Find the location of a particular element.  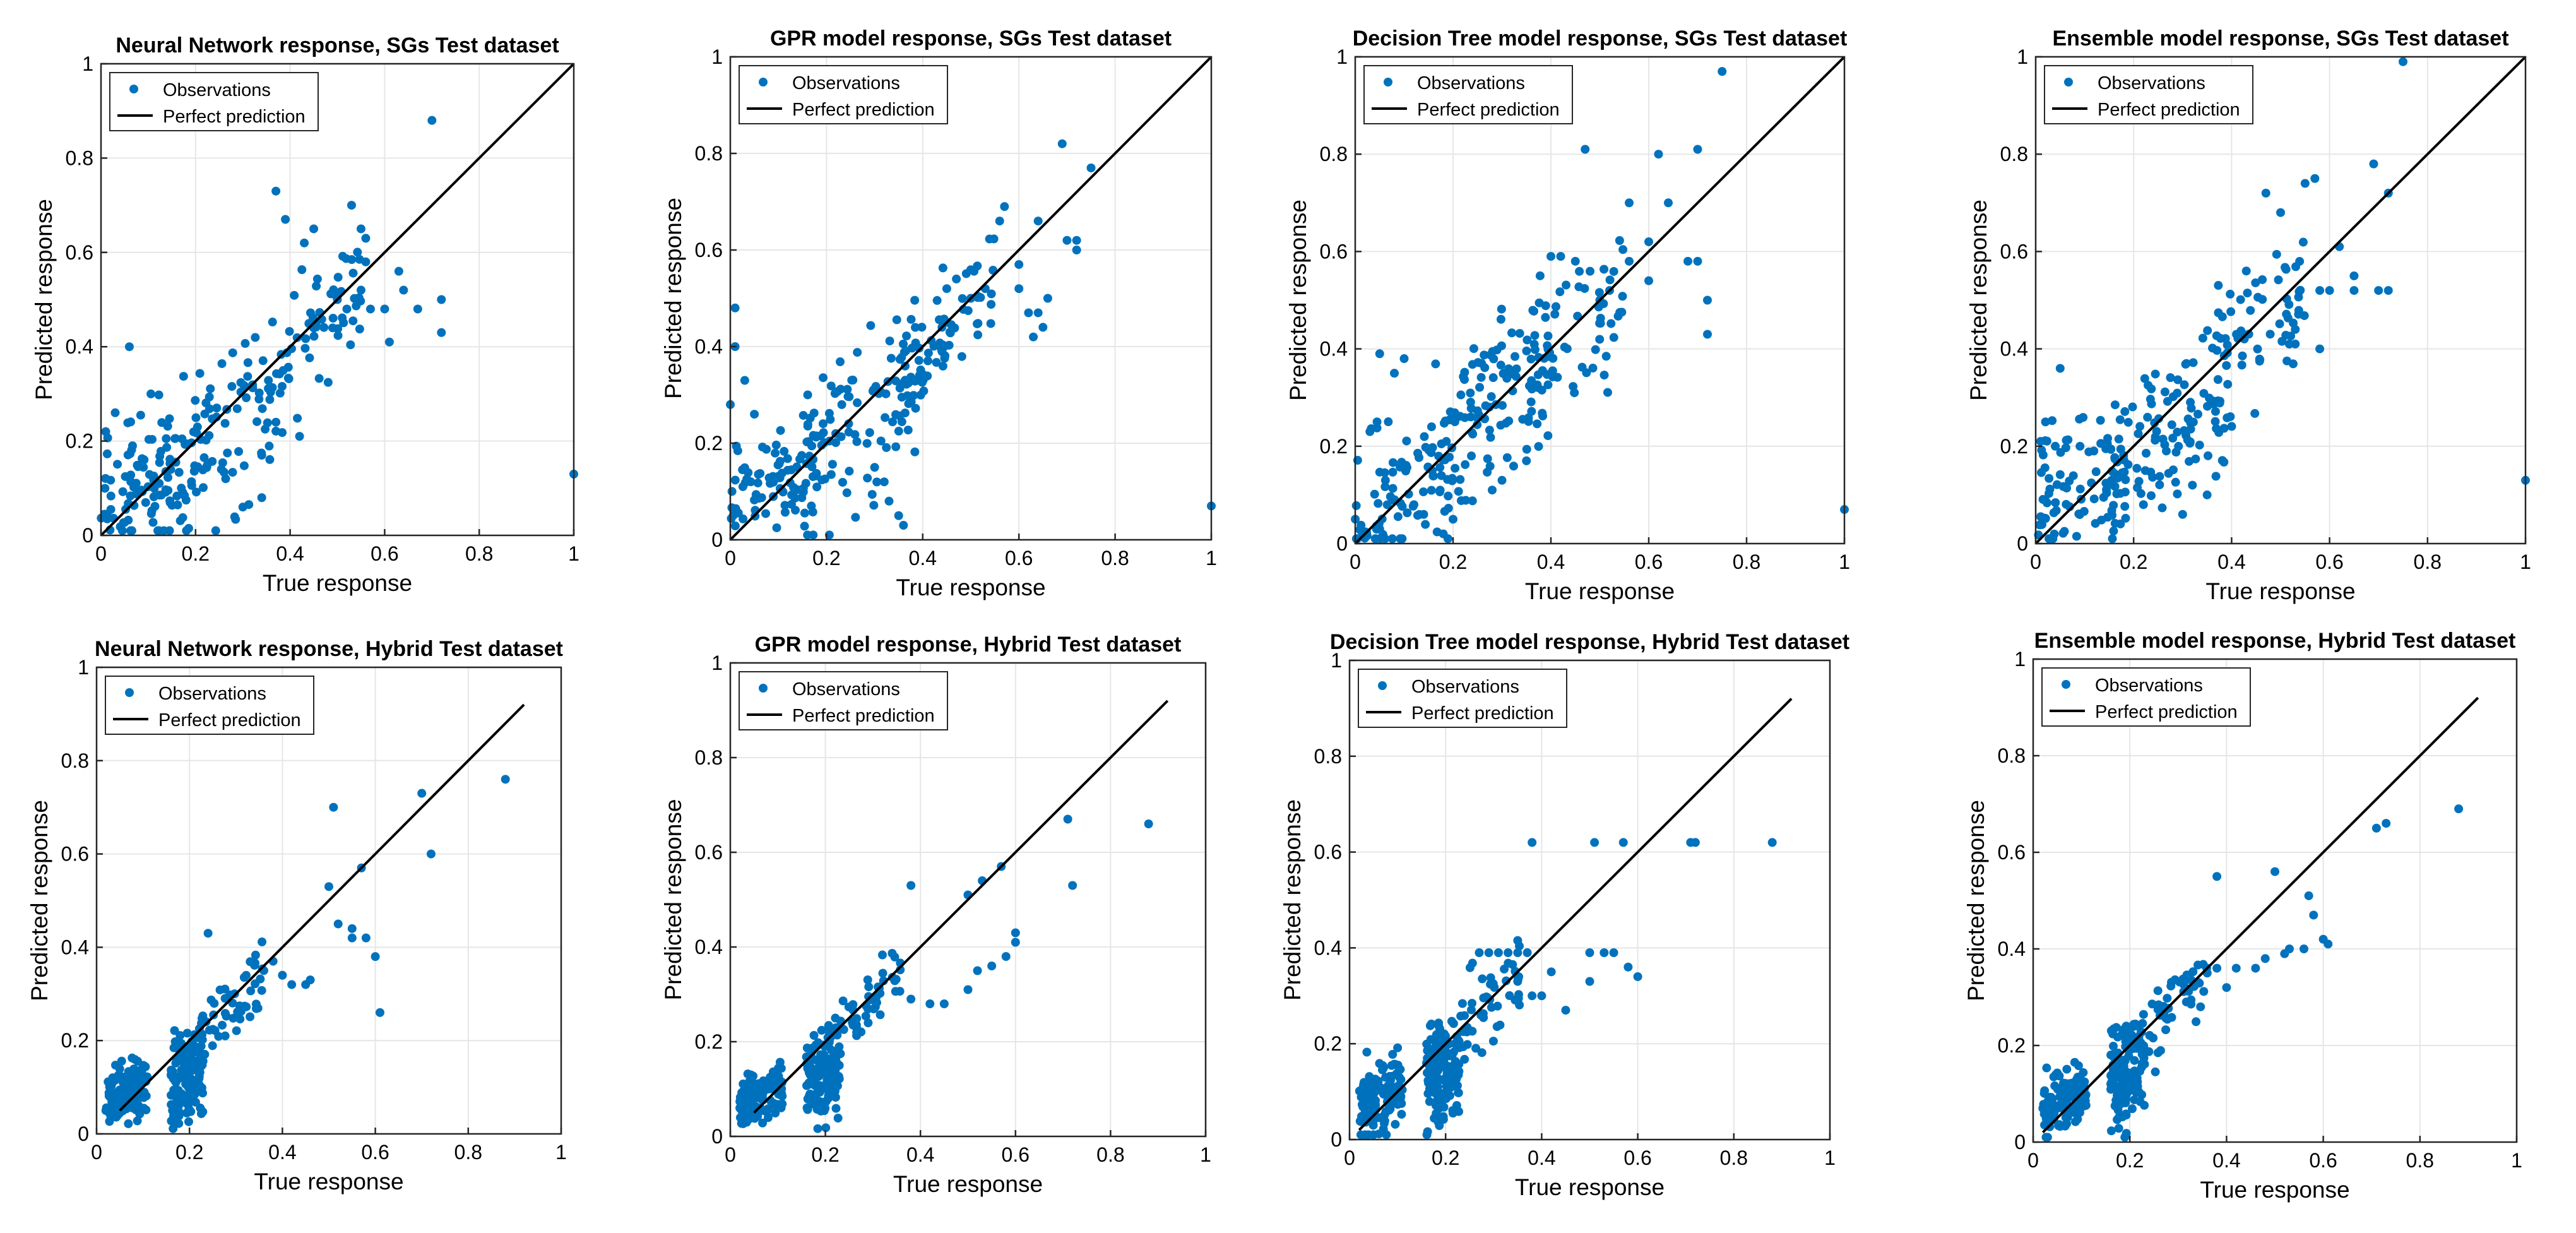

y-axis-label: Predicted response is located at coordinates (1978, 300).